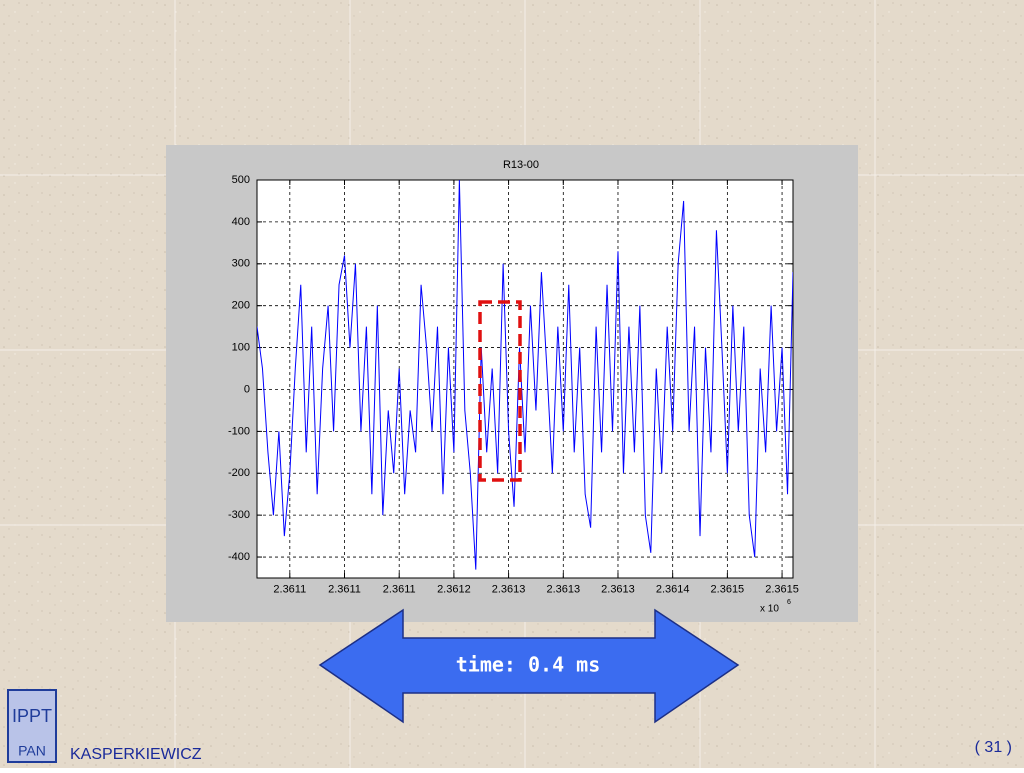 This screenshot has height=773, width=1024. Describe the element at coordinates (239, 557) in the screenshot. I see `y-tick-label: -400` at that location.